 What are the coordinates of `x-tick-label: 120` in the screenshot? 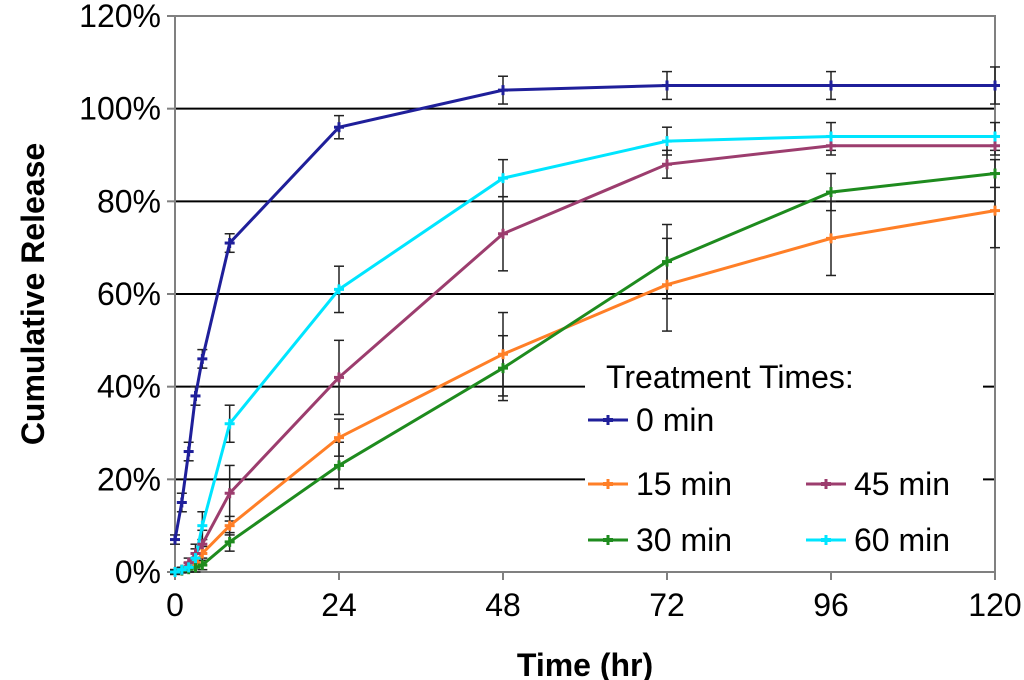 It's located at (994, 605).